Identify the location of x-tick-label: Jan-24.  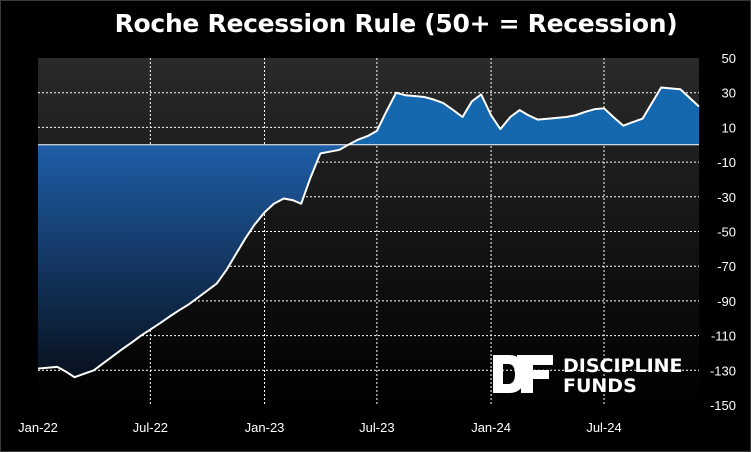
(491, 427).